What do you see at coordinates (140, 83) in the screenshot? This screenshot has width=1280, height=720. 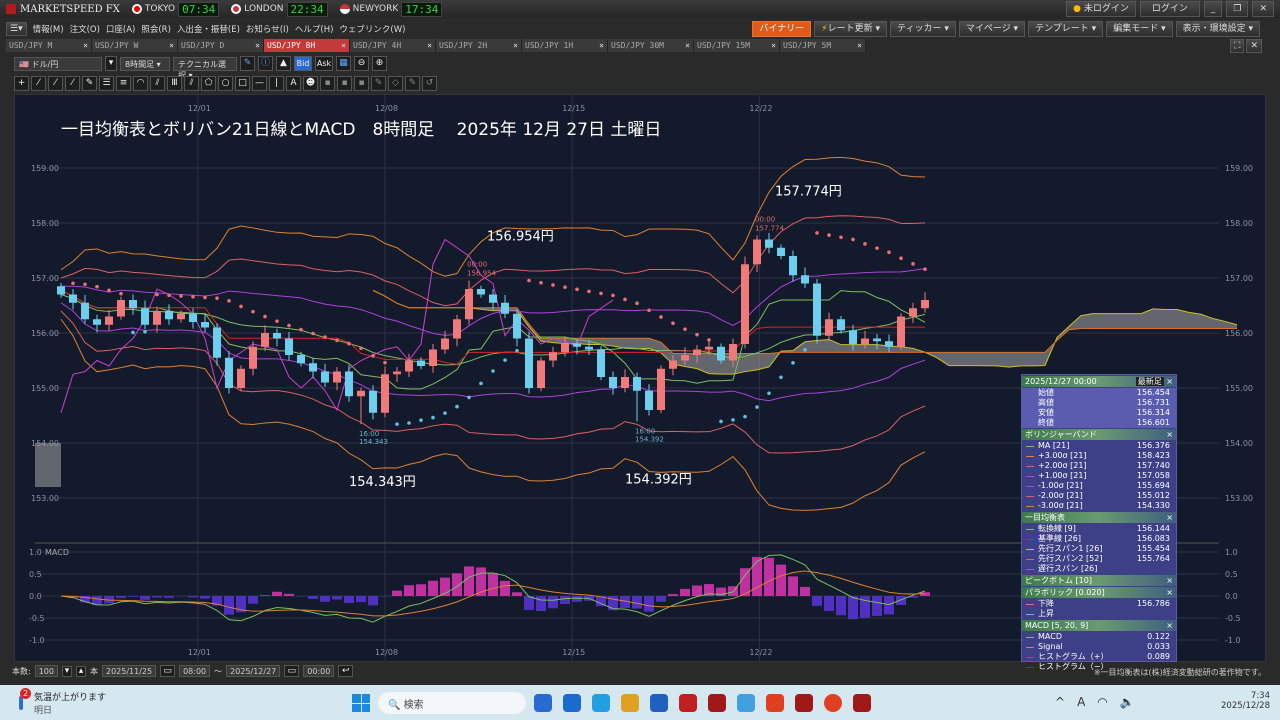 I see `drawing-tool-icon: ◠` at bounding box center [140, 83].